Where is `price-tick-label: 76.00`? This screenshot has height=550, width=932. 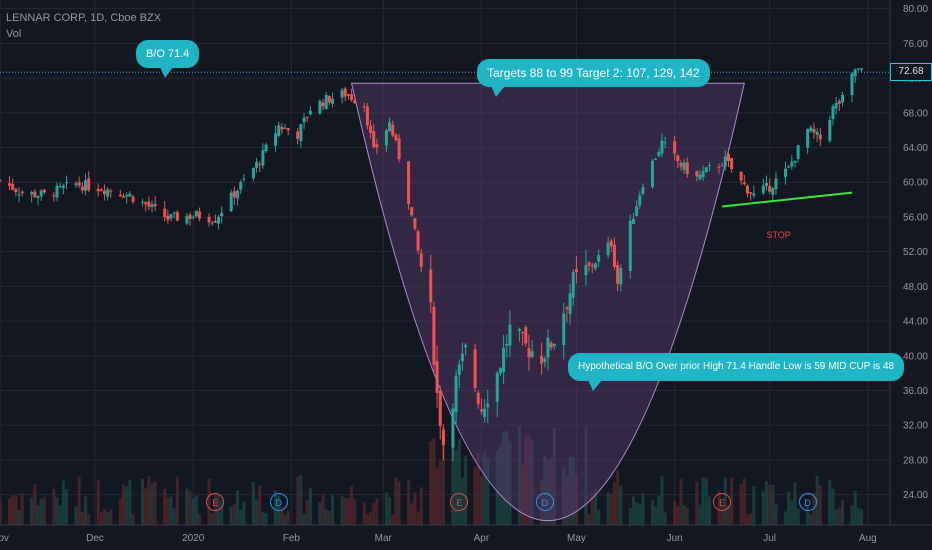 price-tick-label: 76.00 is located at coordinates (915, 44).